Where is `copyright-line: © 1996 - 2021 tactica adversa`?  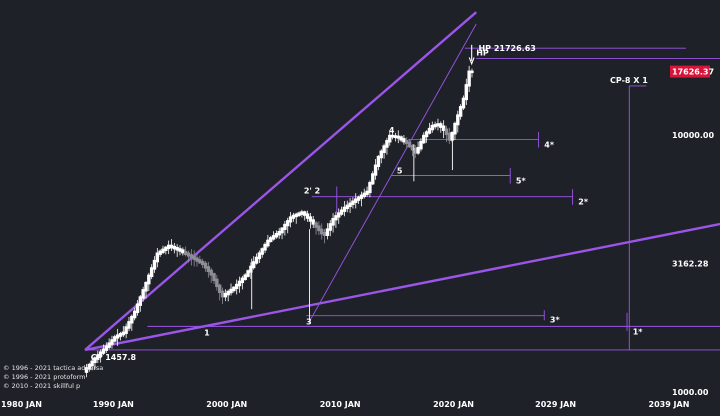
copyright-line: © 1996 - 2021 tactica adversa is located at coordinates (53, 368).